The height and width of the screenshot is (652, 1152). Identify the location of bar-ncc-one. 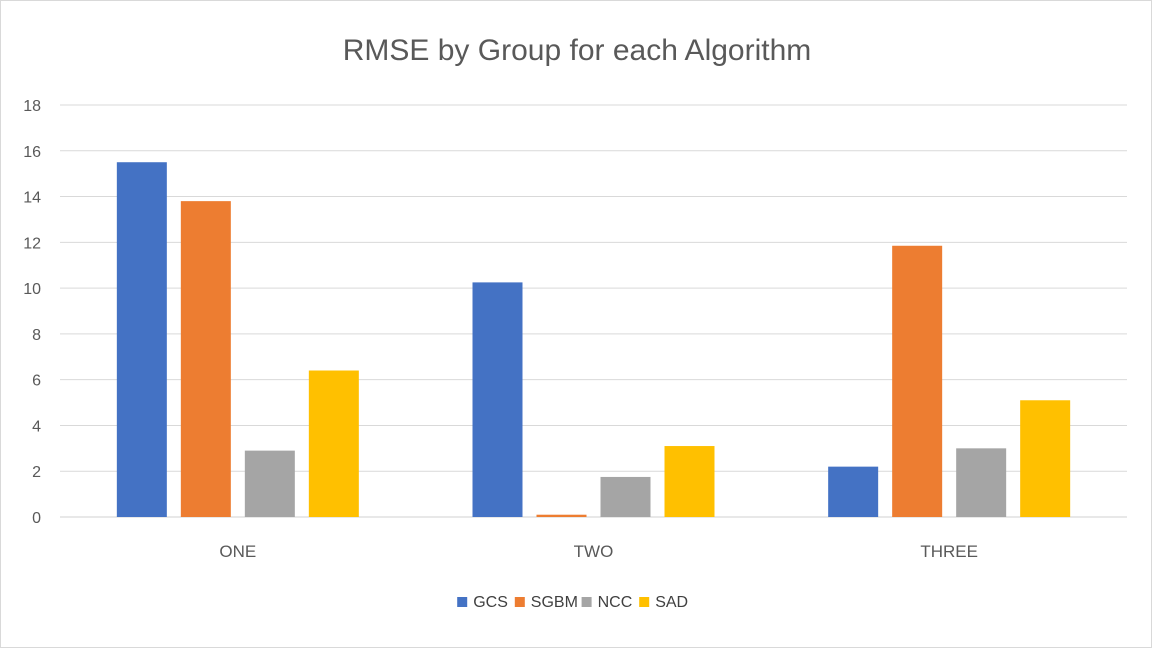
(269, 483).